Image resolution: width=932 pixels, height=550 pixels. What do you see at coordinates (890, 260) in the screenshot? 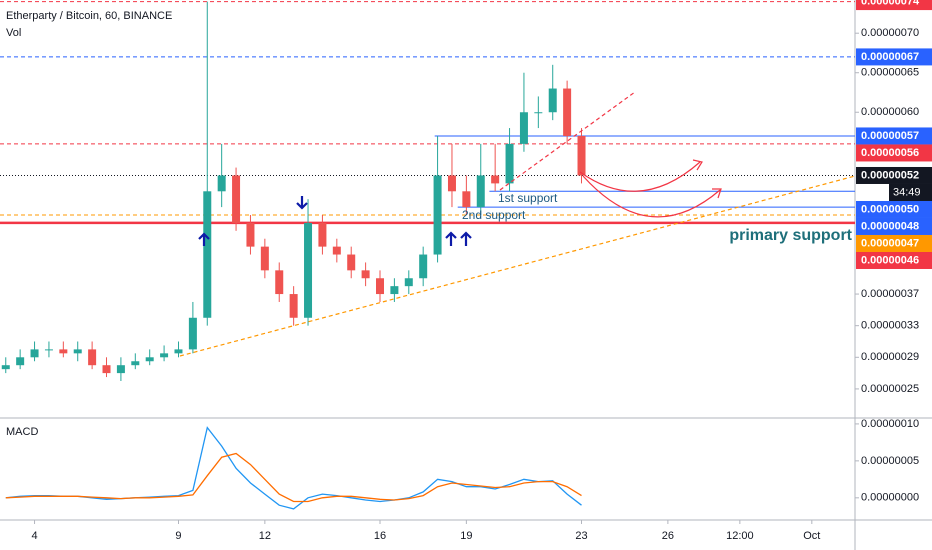
I see `price-label: 0.00000046` at bounding box center [890, 260].